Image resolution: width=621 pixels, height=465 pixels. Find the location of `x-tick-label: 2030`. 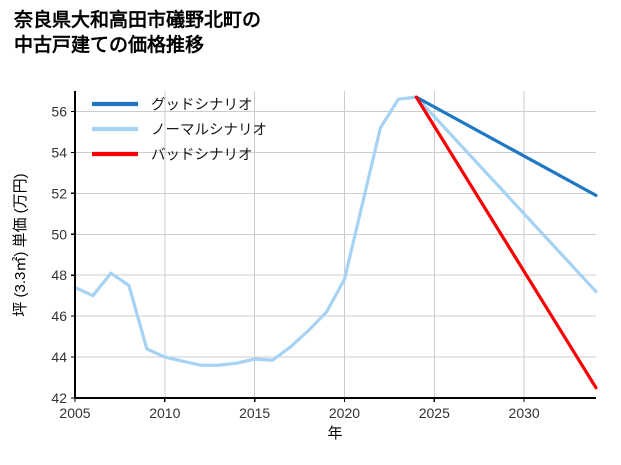

x-tick-label: 2030 is located at coordinates (524, 413).